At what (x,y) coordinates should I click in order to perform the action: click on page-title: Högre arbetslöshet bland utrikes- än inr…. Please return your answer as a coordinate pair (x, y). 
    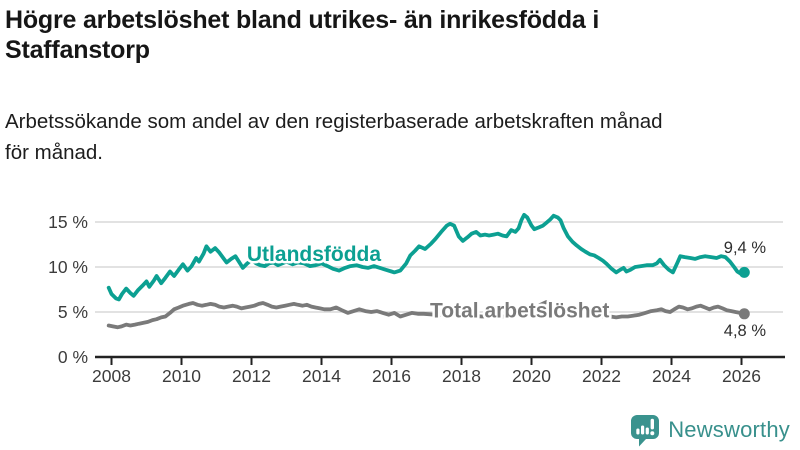
    Looking at the image, I should click on (390, 35).